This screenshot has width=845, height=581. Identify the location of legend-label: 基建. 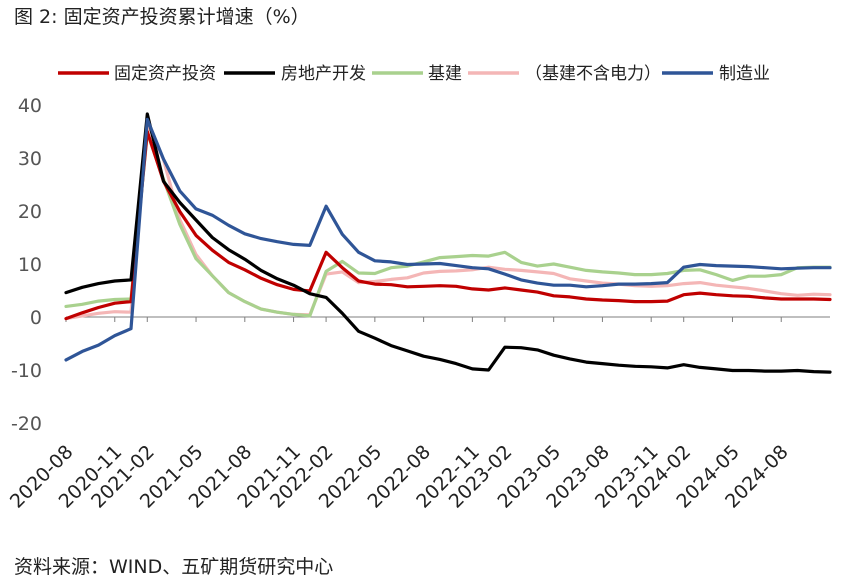
(445, 74).